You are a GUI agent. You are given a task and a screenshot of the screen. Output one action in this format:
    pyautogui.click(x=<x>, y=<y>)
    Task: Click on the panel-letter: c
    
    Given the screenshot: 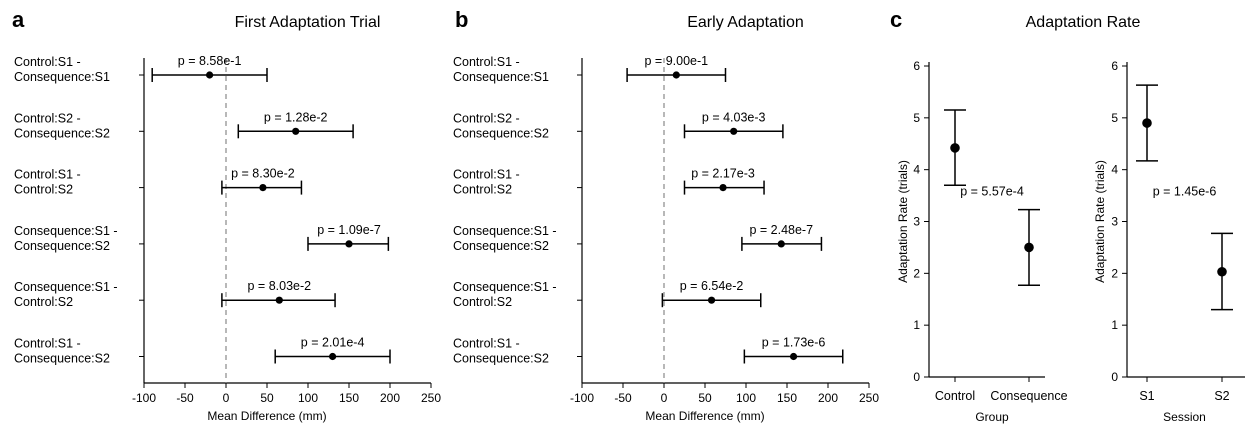 What is the action you would take?
    pyautogui.click(x=896, y=19)
    